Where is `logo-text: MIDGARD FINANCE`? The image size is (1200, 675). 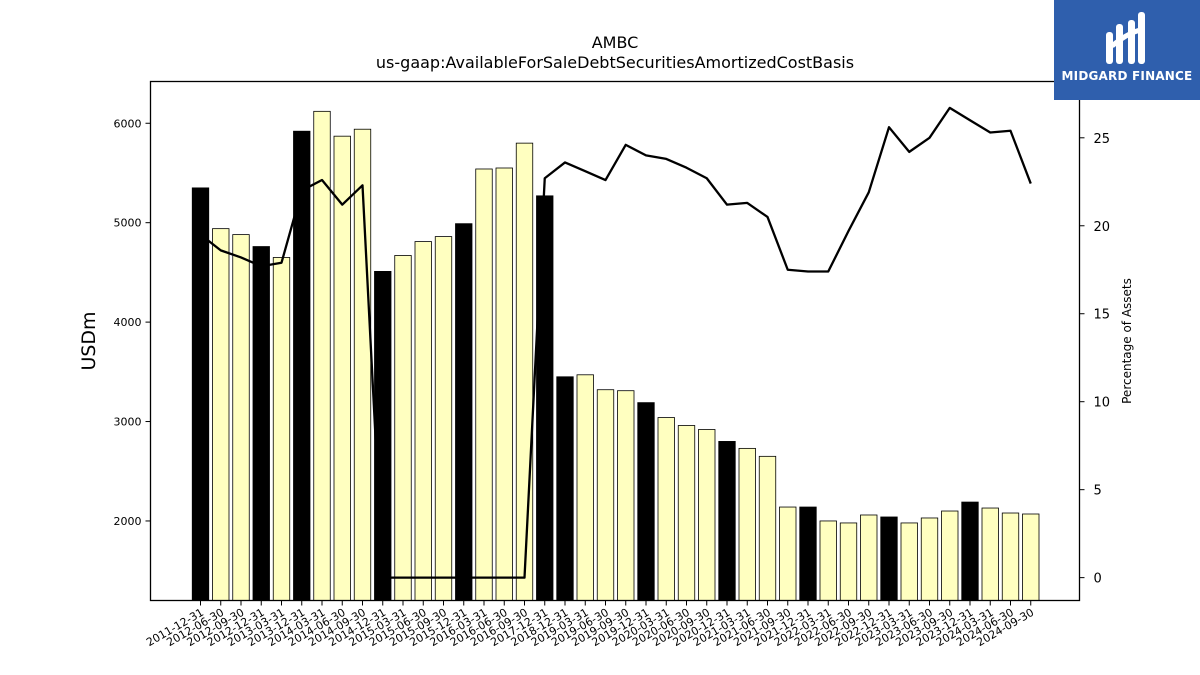
logo-text: MIDGARD FINANCE is located at coordinates (1127, 76).